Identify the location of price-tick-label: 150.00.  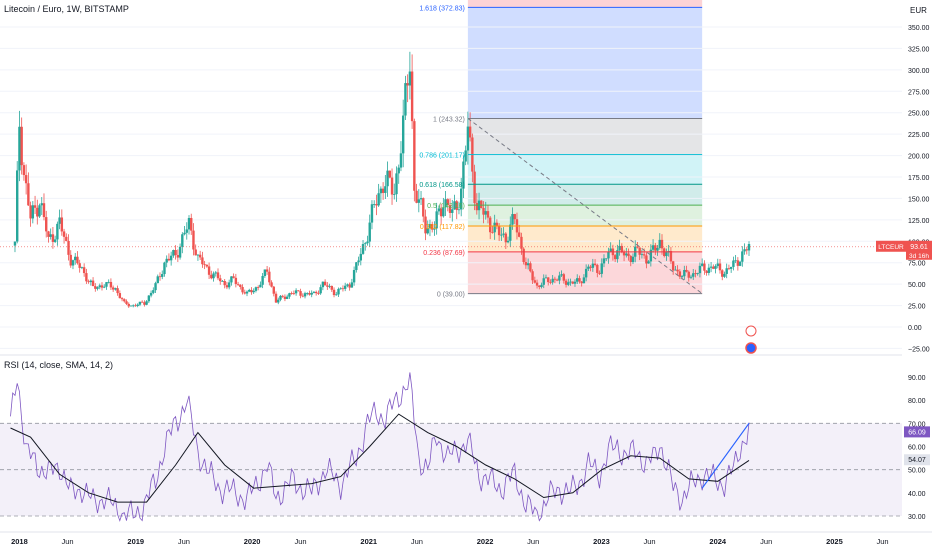
(919, 199).